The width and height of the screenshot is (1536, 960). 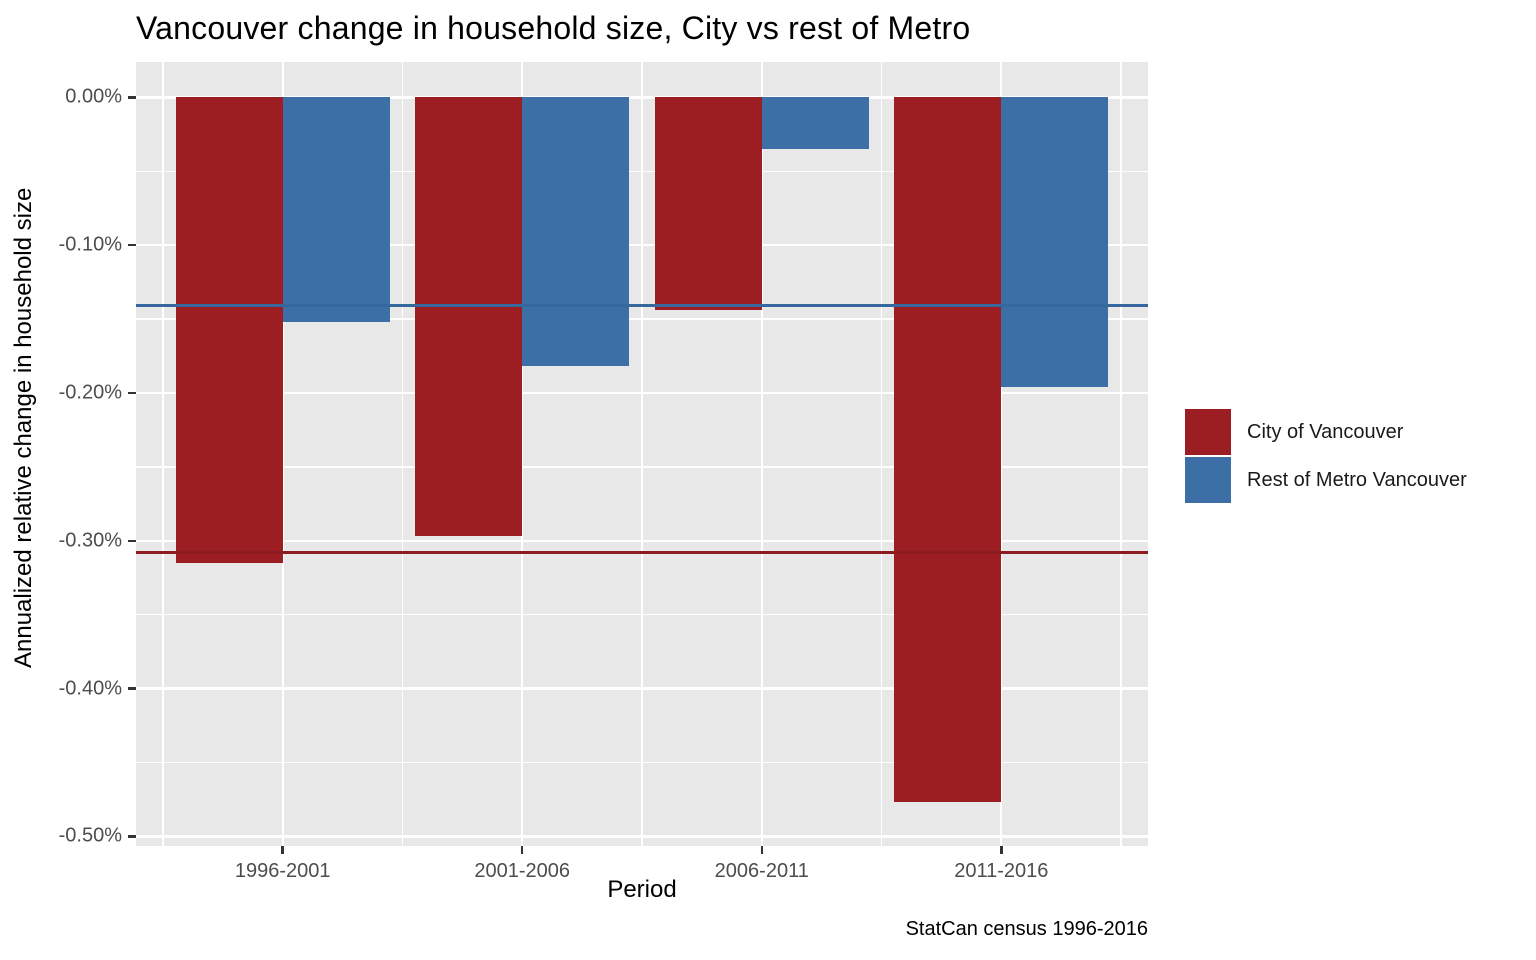 What do you see at coordinates (229, 330) in the screenshot?
I see `bar-city-of-vancouver-1996-2001` at bounding box center [229, 330].